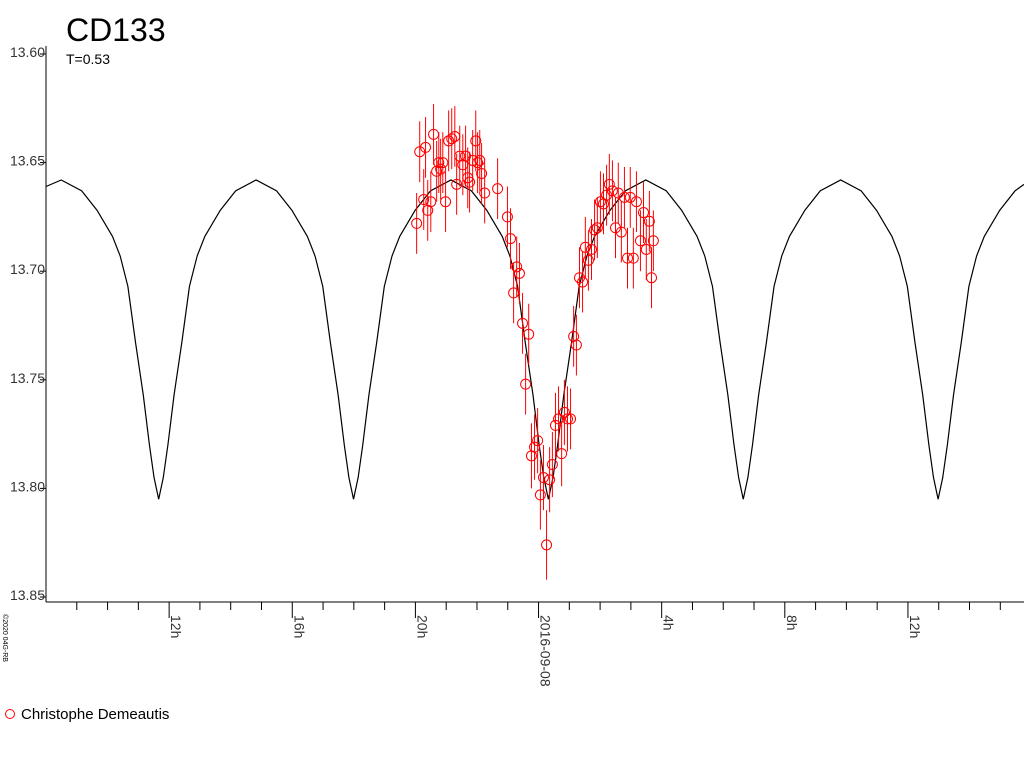 The image size is (1024, 768). Describe the element at coordinates (546, 651) in the screenshot. I see `x-tick-label: 2016-09-08` at that location.